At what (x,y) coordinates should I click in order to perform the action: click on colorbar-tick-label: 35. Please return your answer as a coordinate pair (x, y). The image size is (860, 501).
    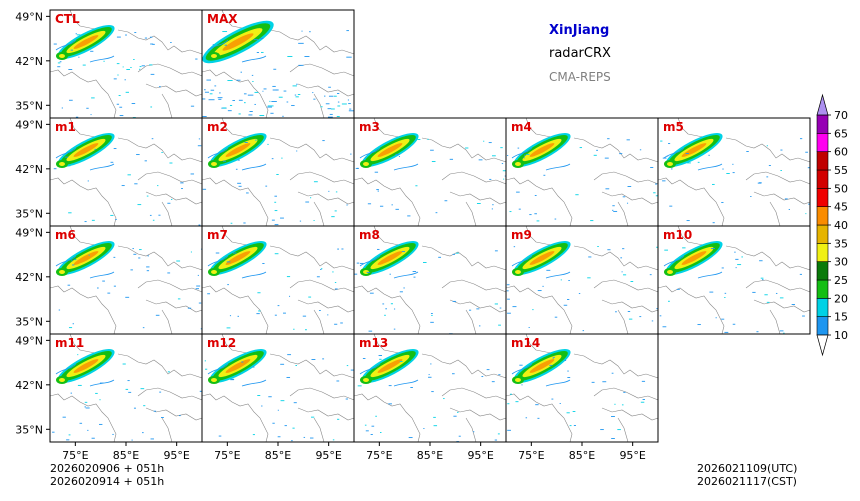
    Looking at the image, I should click on (841, 243).